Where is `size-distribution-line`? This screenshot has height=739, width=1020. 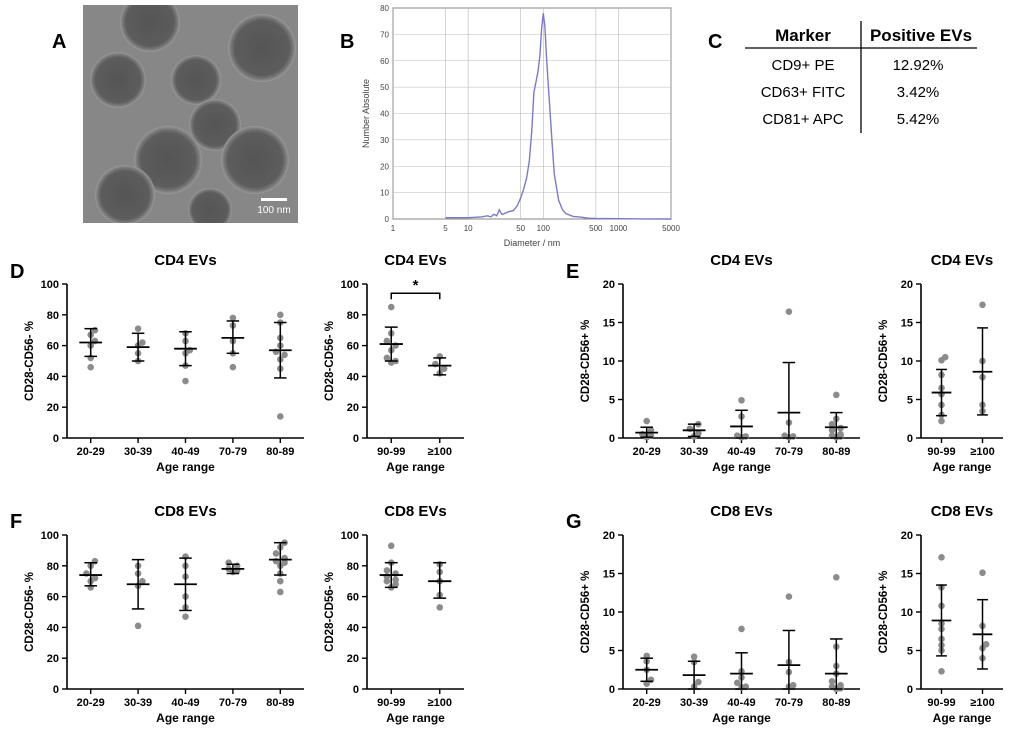 size-distribution-line is located at coordinates (558, 116).